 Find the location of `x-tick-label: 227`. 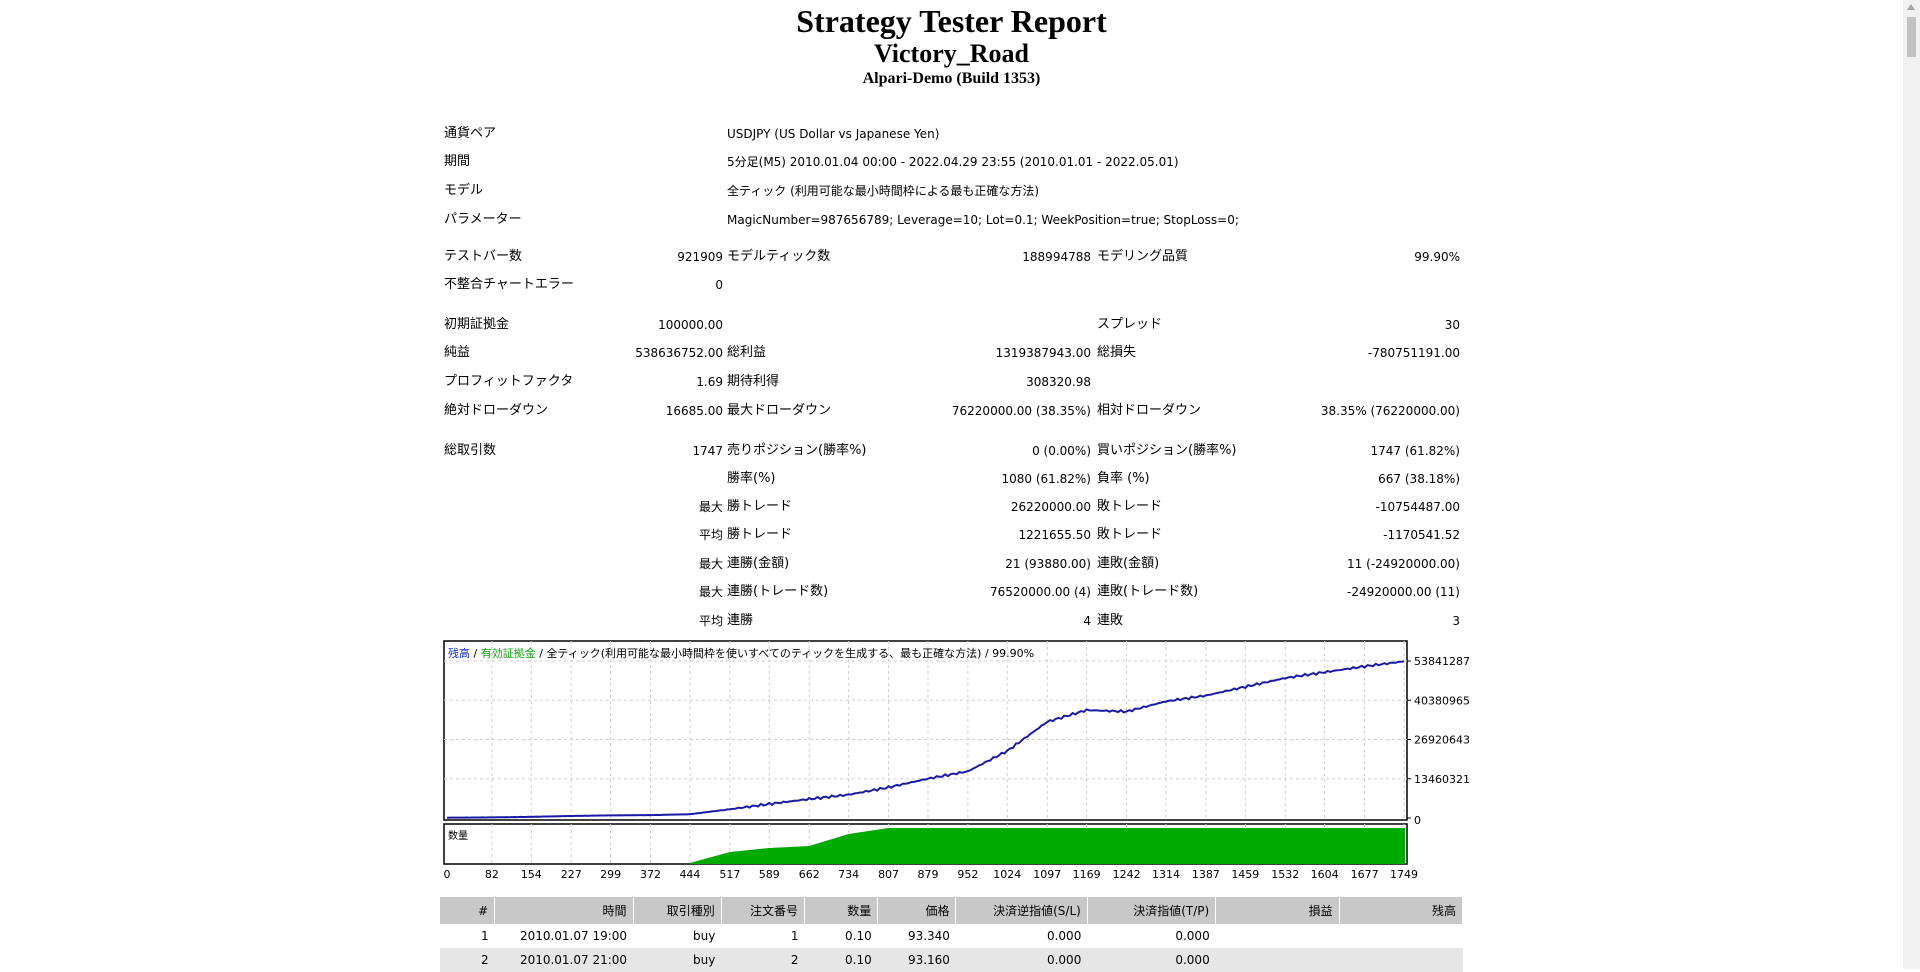

x-tick-label: 227 is located at coordinates (571, 874).